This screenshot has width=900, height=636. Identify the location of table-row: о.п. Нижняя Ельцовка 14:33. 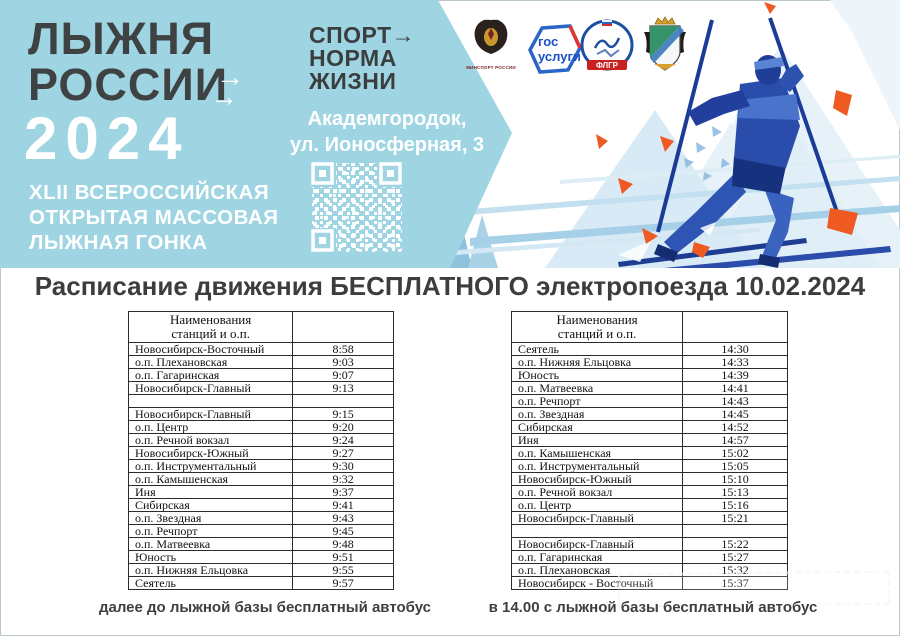
(649, 362).